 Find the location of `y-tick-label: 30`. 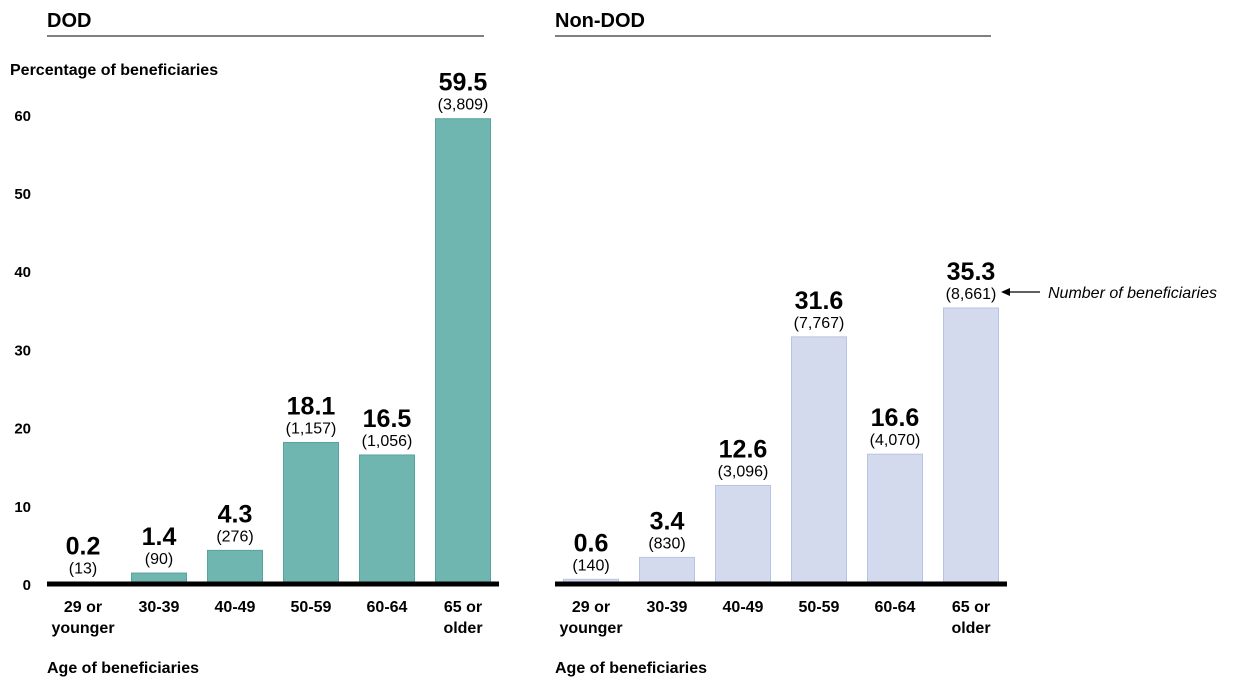

y-tick-label: 30 is located at coordinates (22, 350).